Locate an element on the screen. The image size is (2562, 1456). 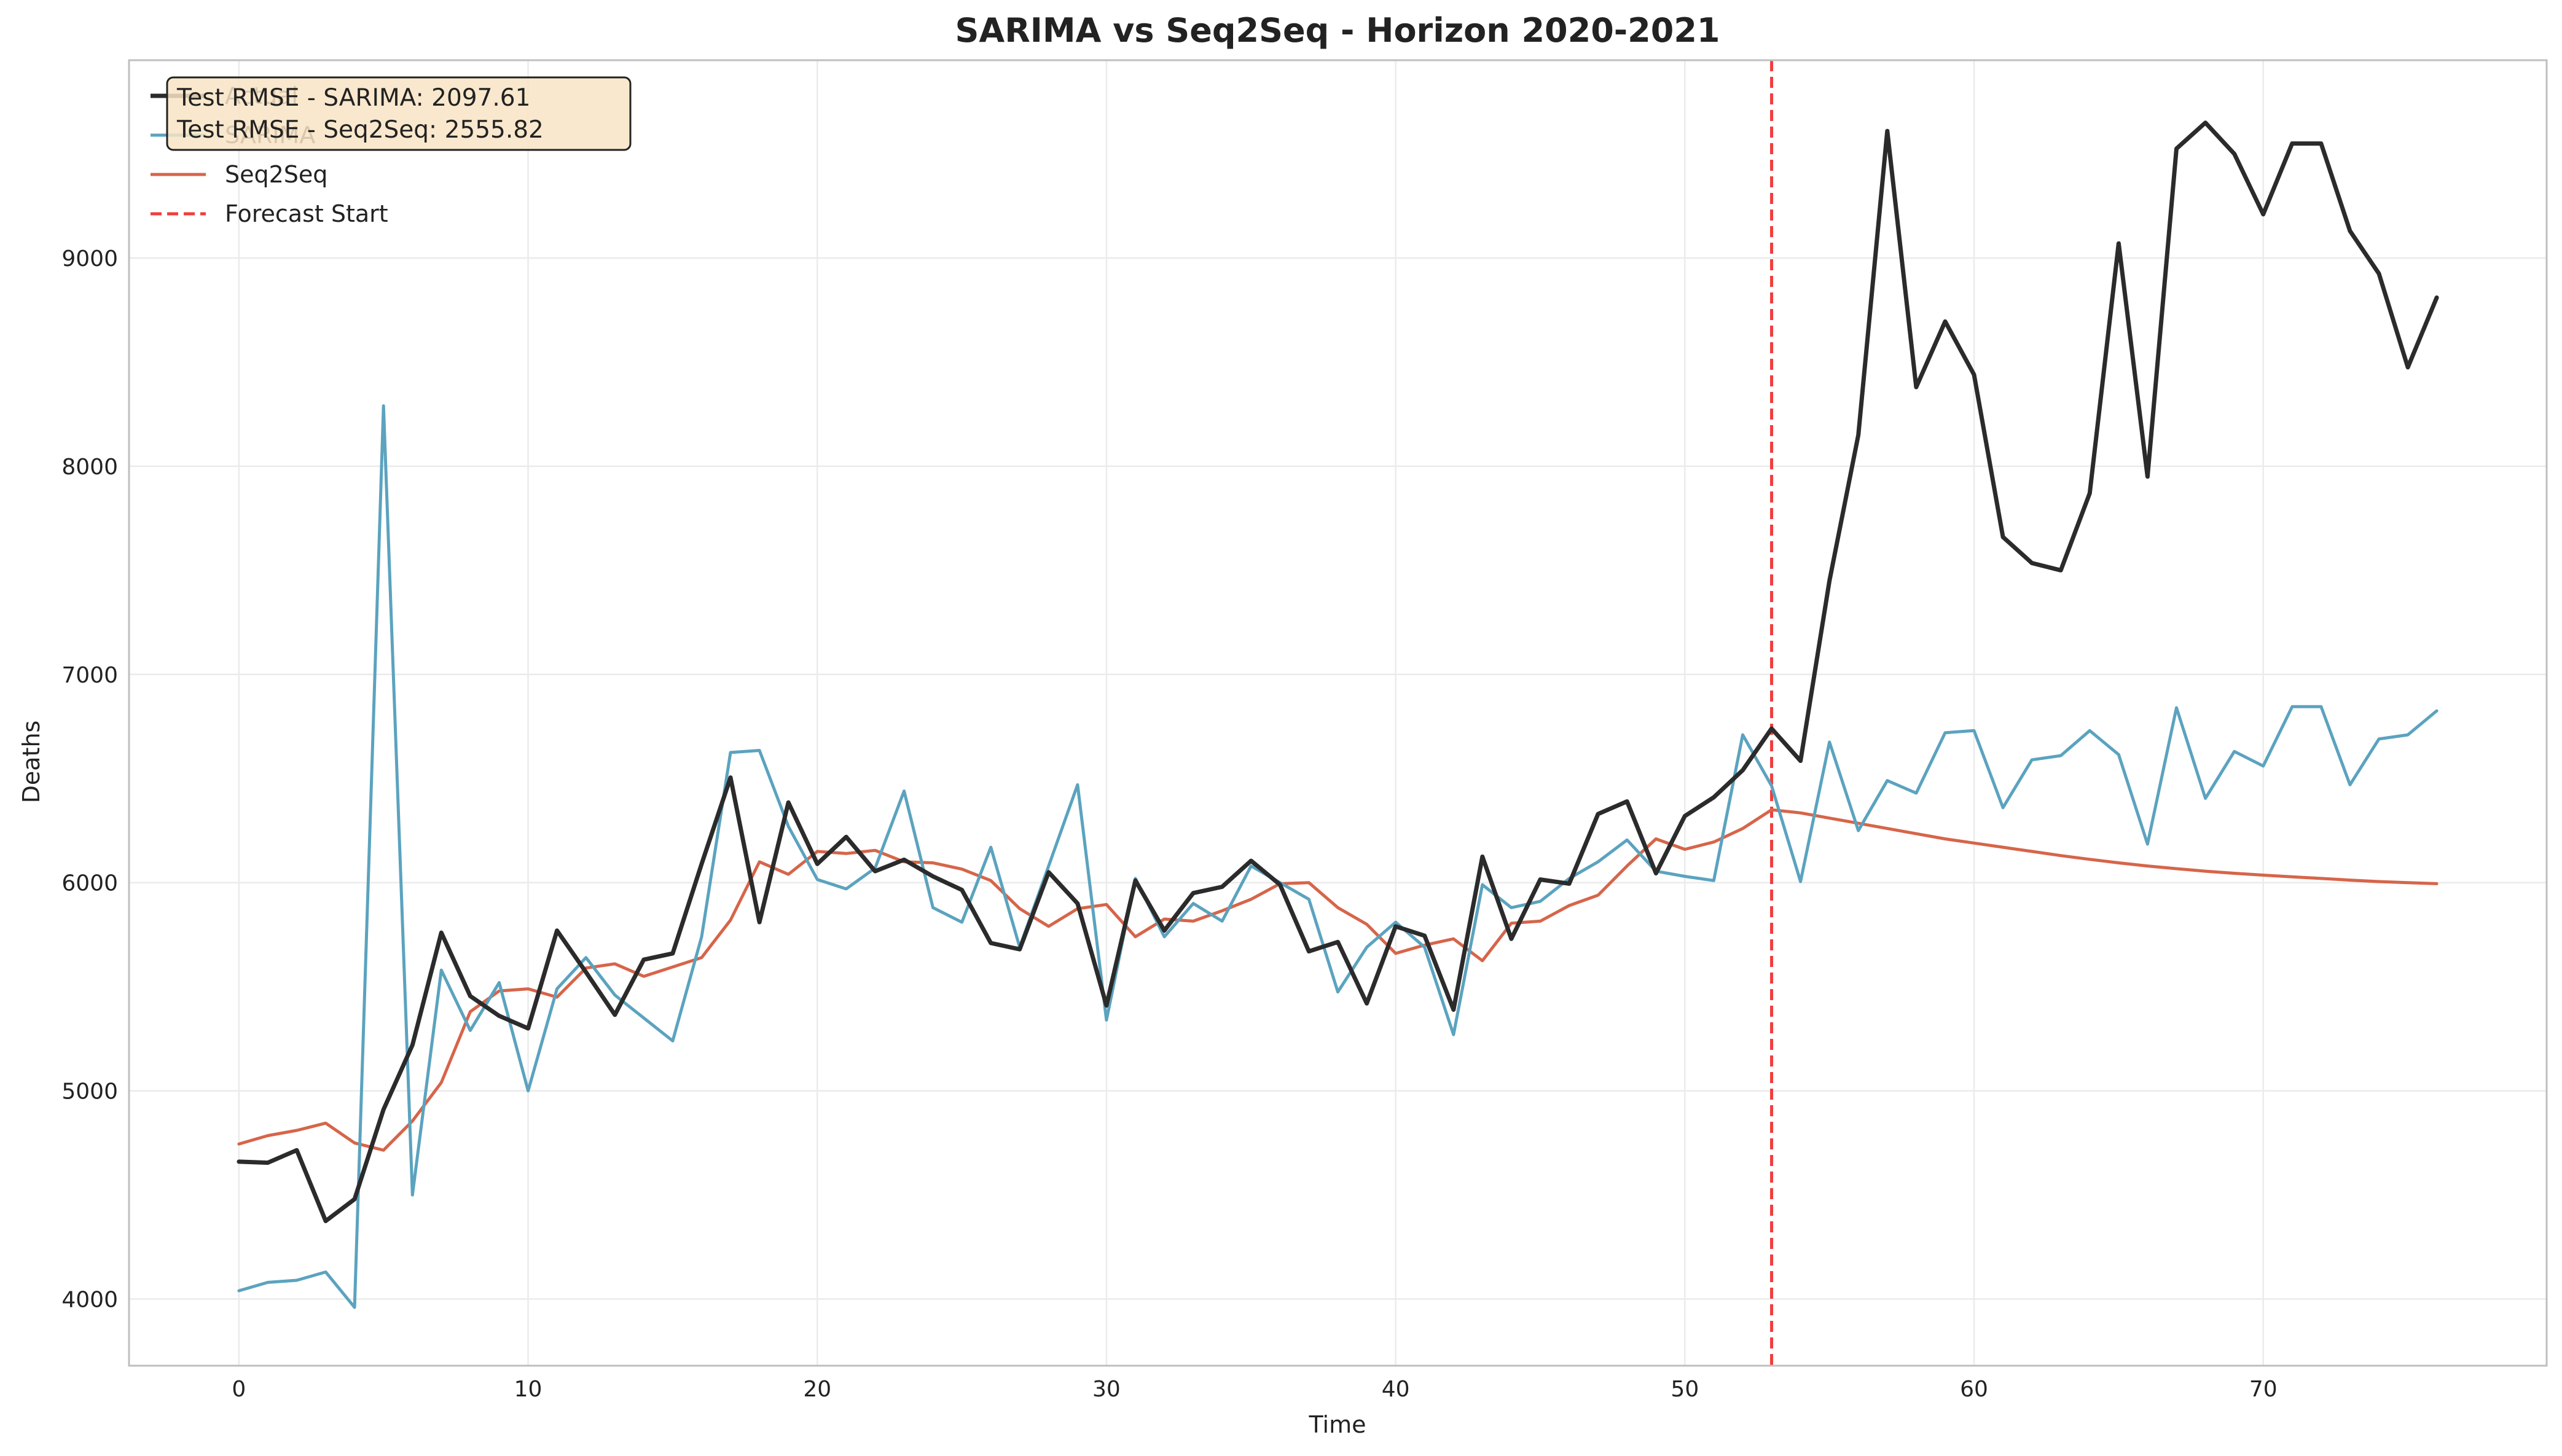
x-tick-label: 0 is located at coordinates (239, 1389).